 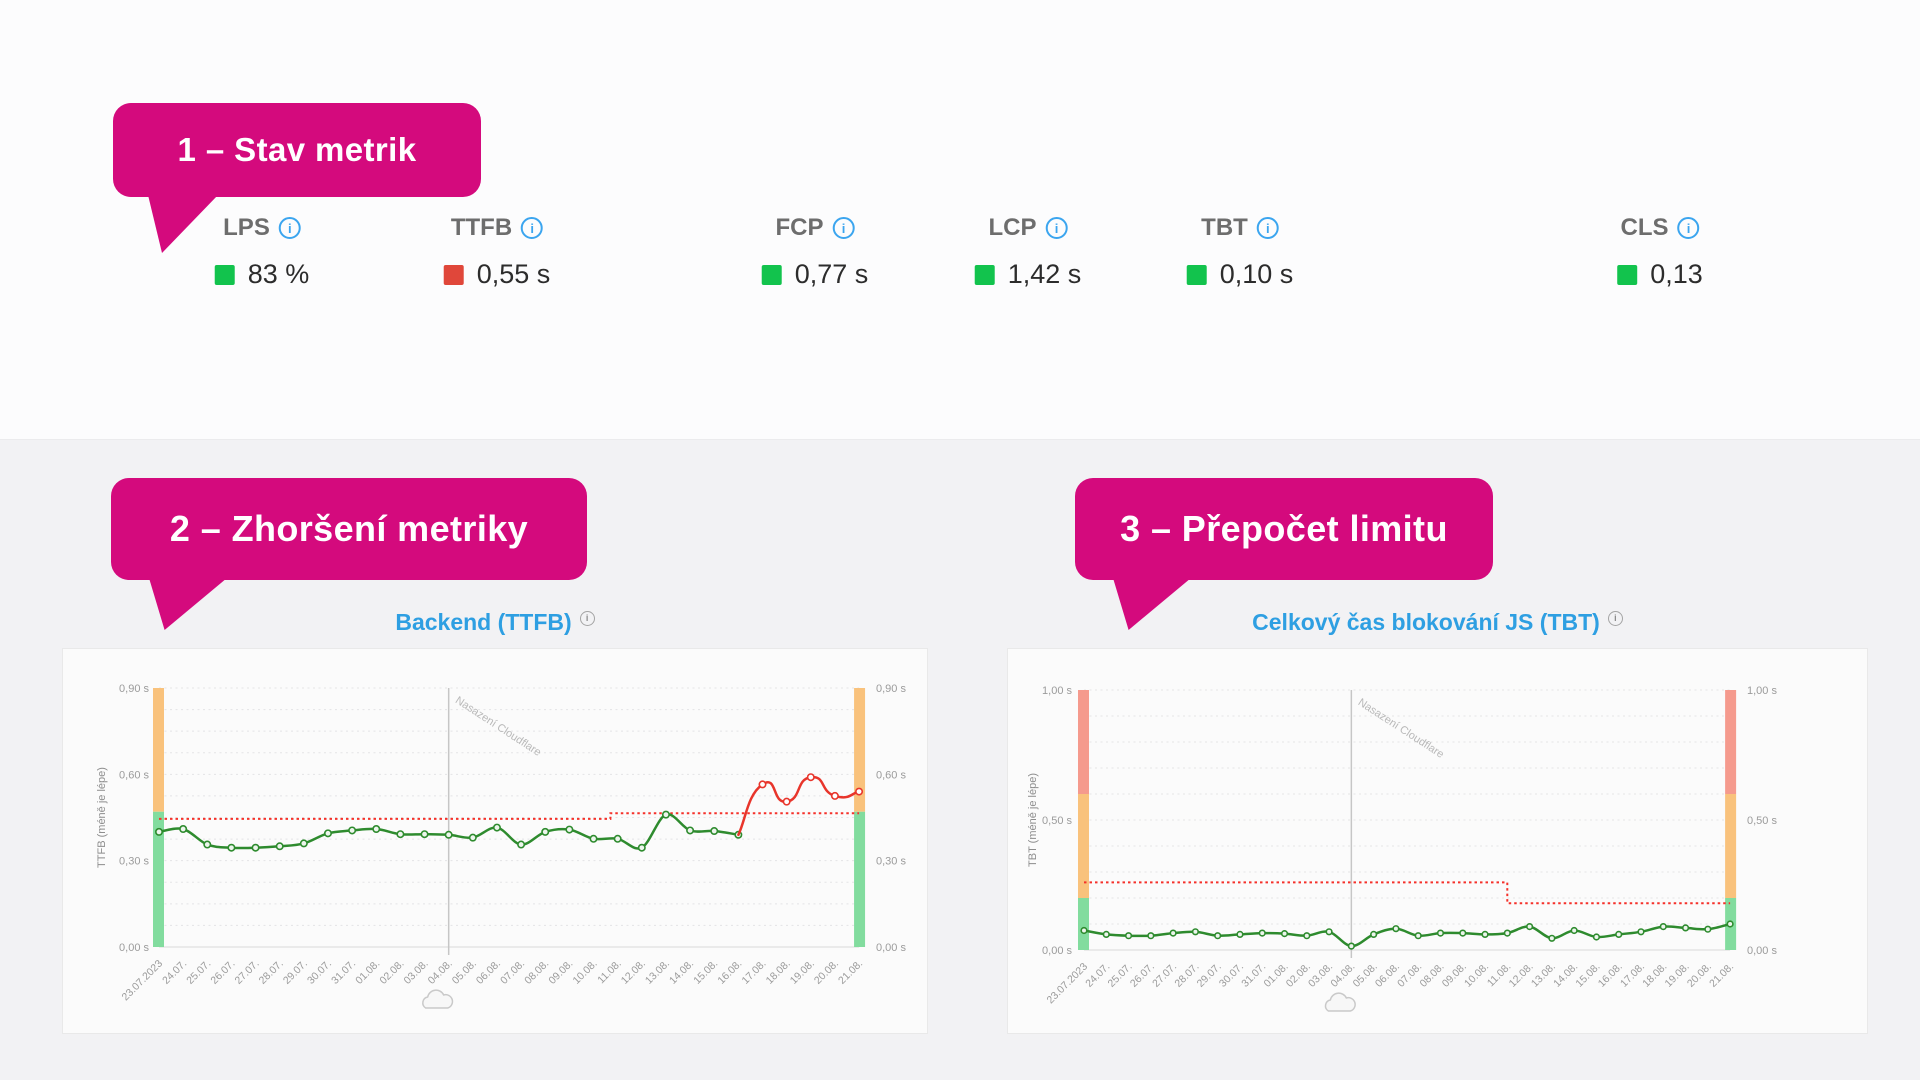 What do you see at coordinates (102, 817) in the screenshot?
I see `svg-text: TTFB (méně je lépe)` at bounding box center [102, 817].